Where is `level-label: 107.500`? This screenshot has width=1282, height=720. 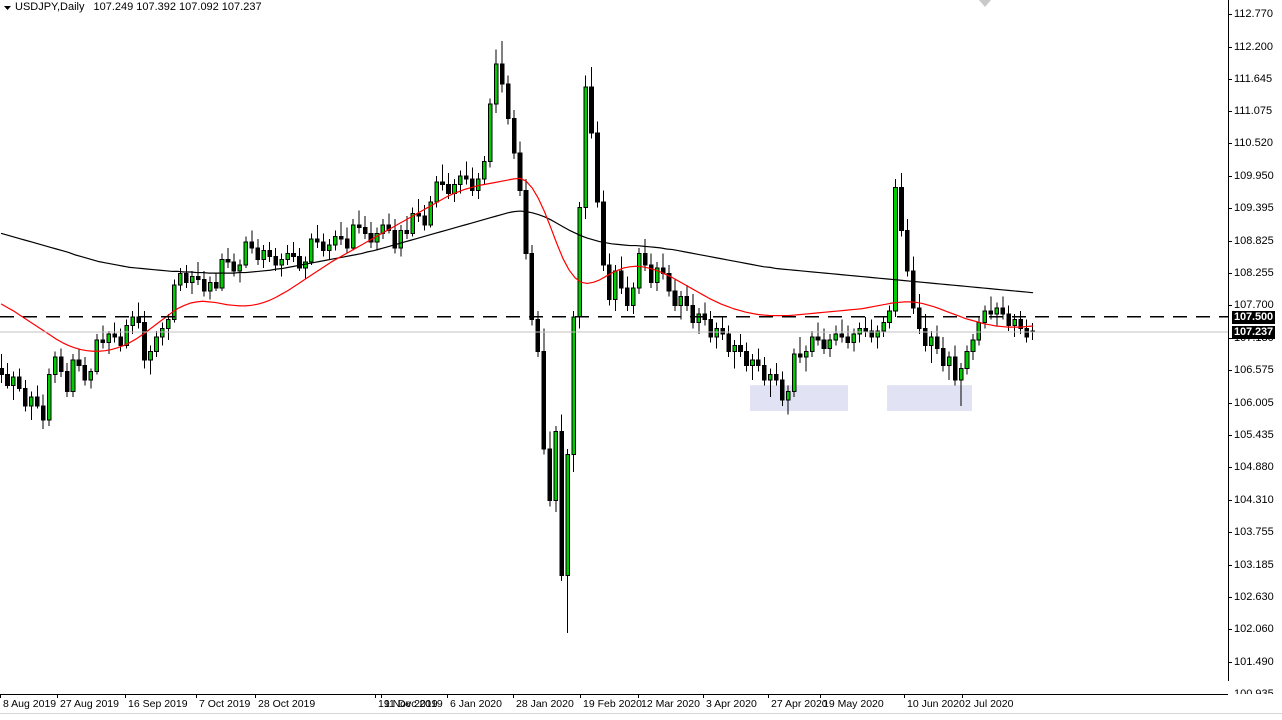 level-label: 107.500 is located at coordinates (1254, 317).